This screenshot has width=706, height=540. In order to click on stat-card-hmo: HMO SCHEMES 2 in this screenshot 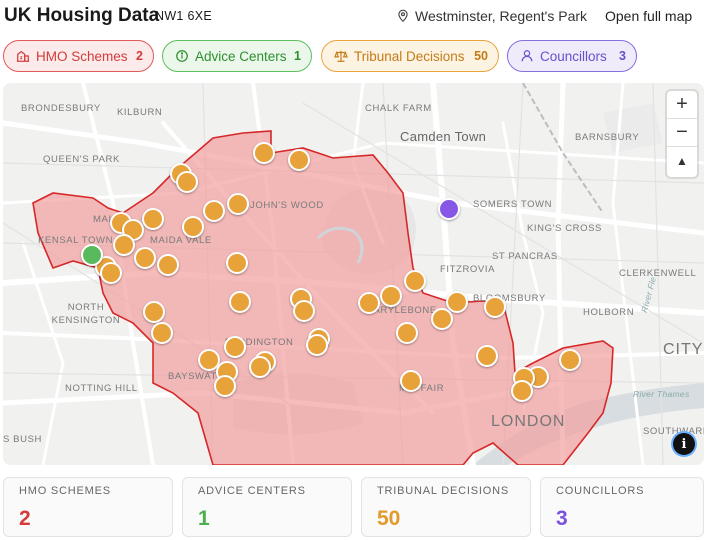, I will do `click(88, 507)`.